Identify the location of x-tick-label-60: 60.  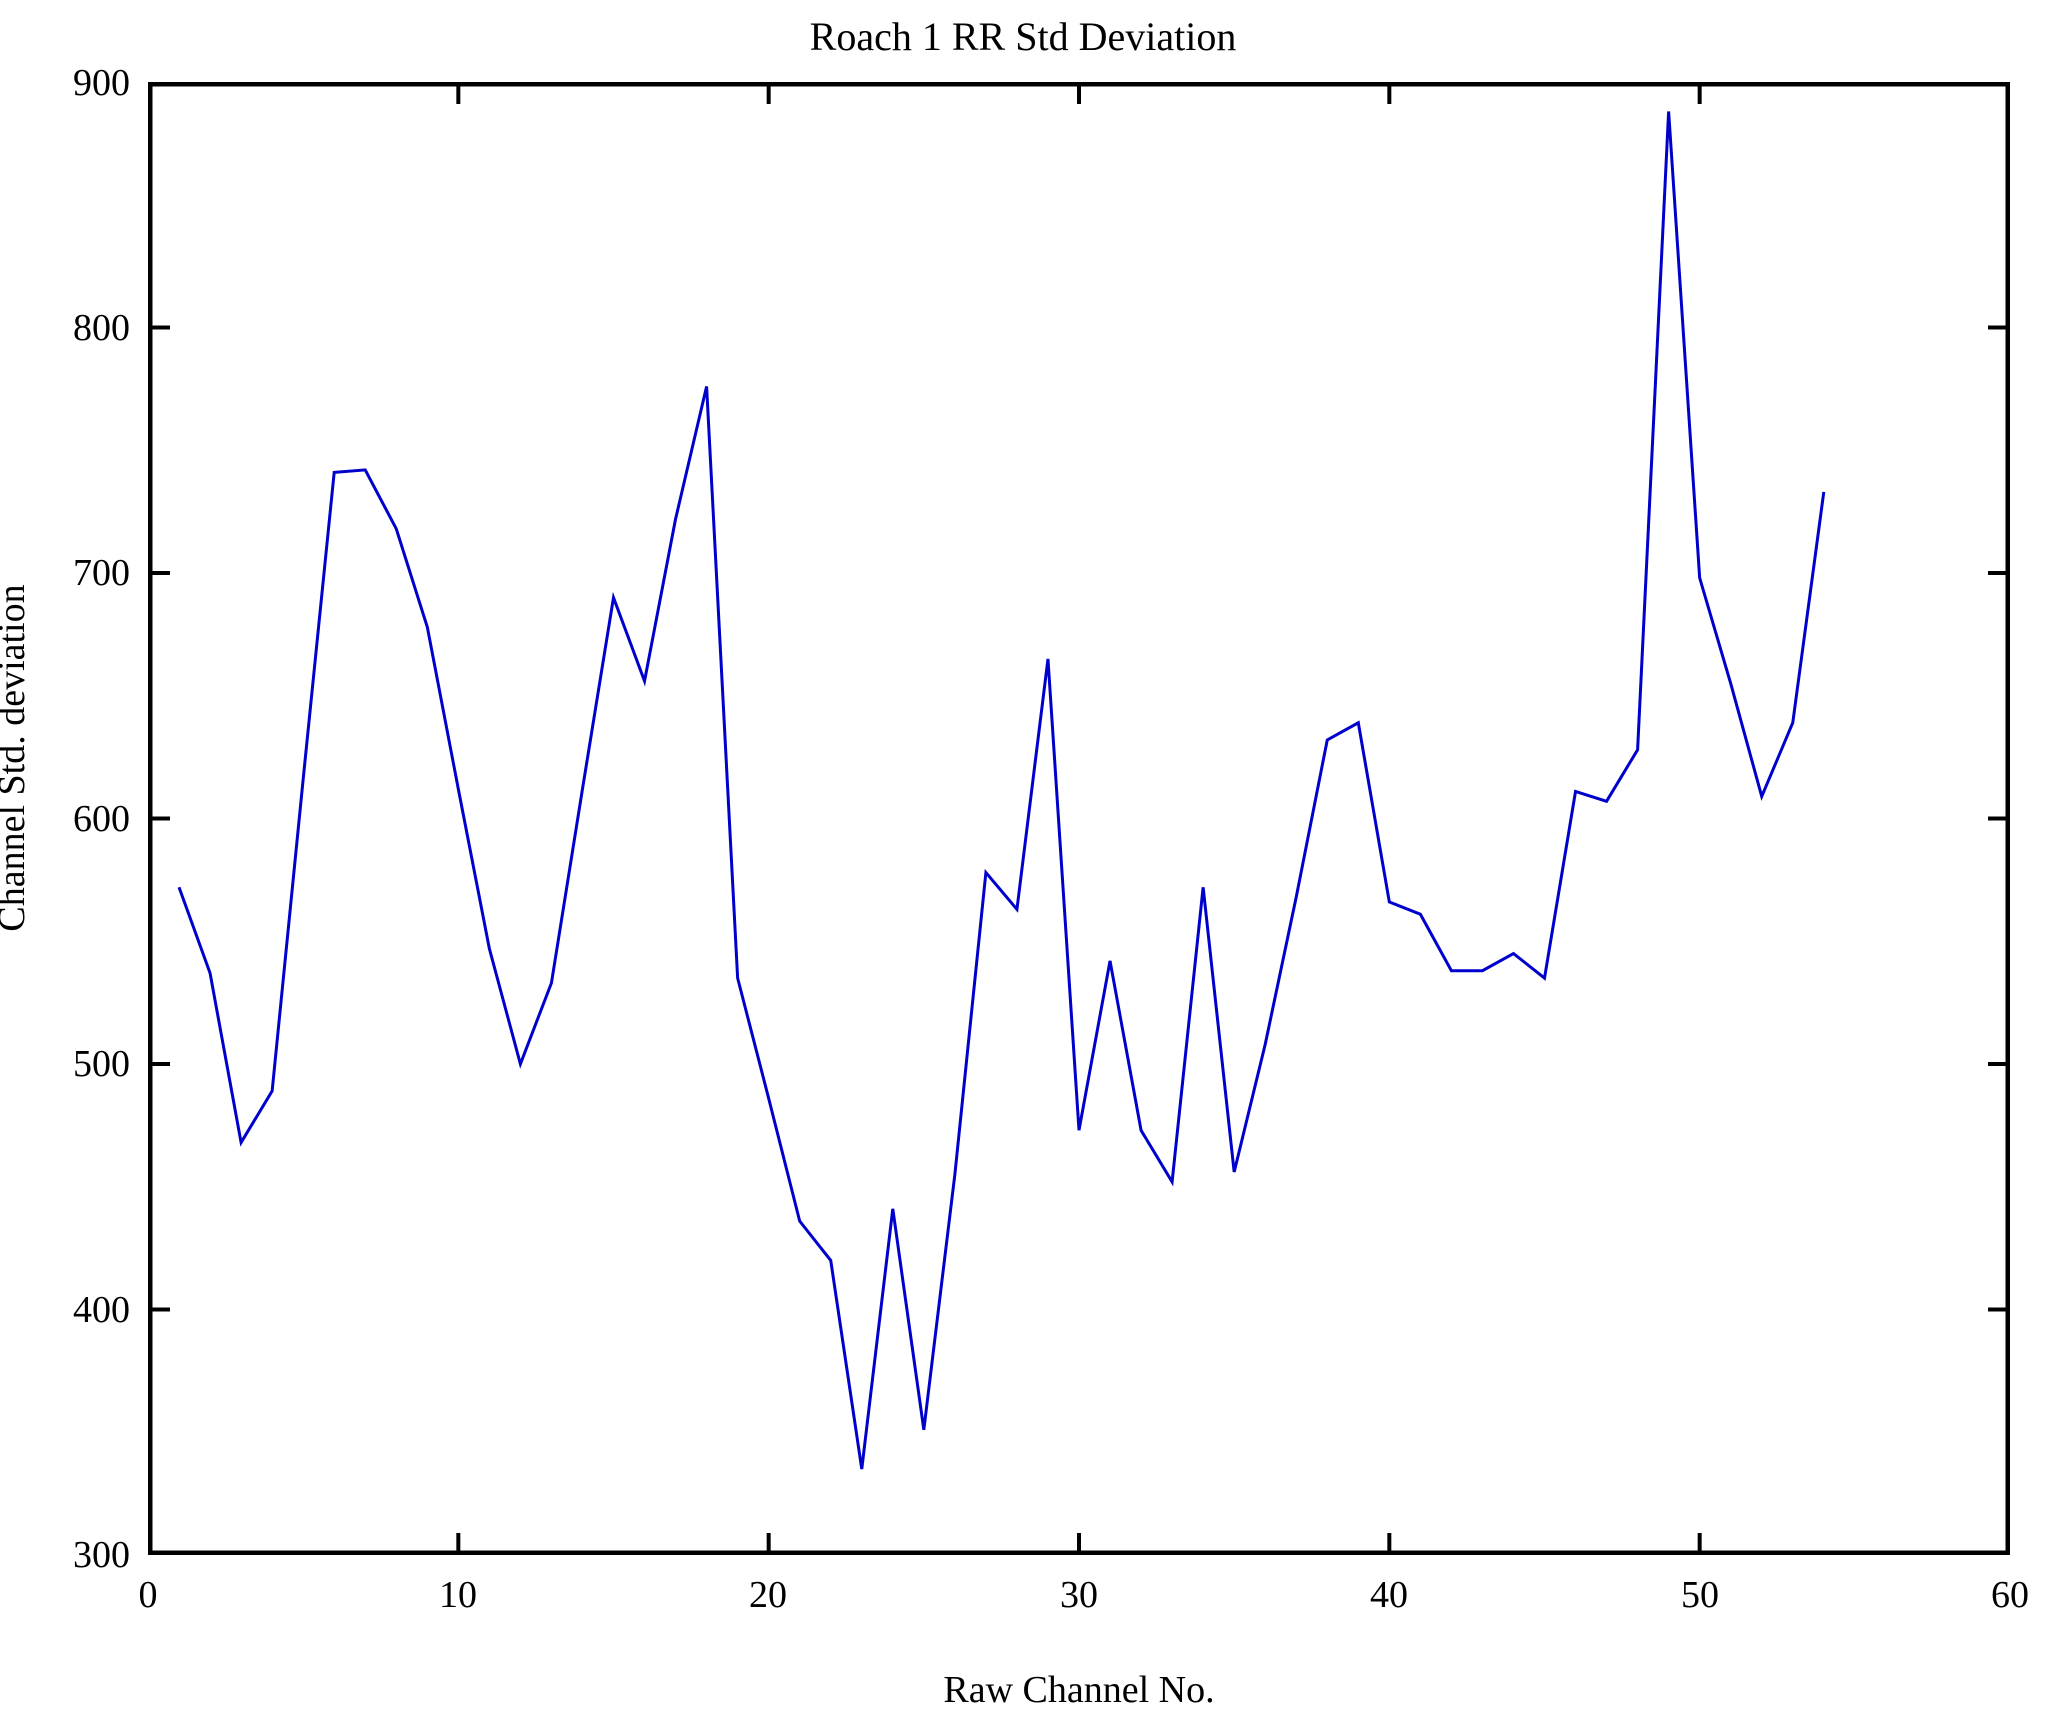
(2010, 1595).